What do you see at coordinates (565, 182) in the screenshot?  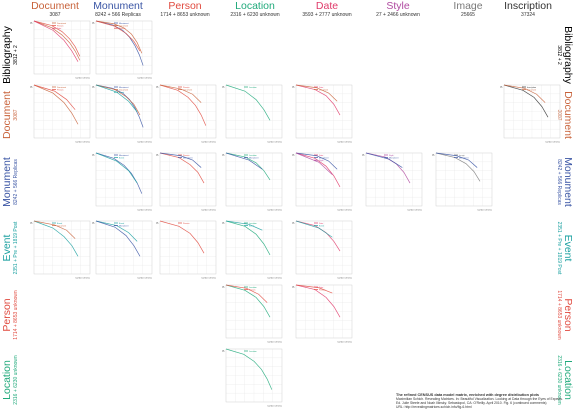 I see `row-header-right-monument: Monument 8242 + 566 Replicas` at bounding box center [565, 182].